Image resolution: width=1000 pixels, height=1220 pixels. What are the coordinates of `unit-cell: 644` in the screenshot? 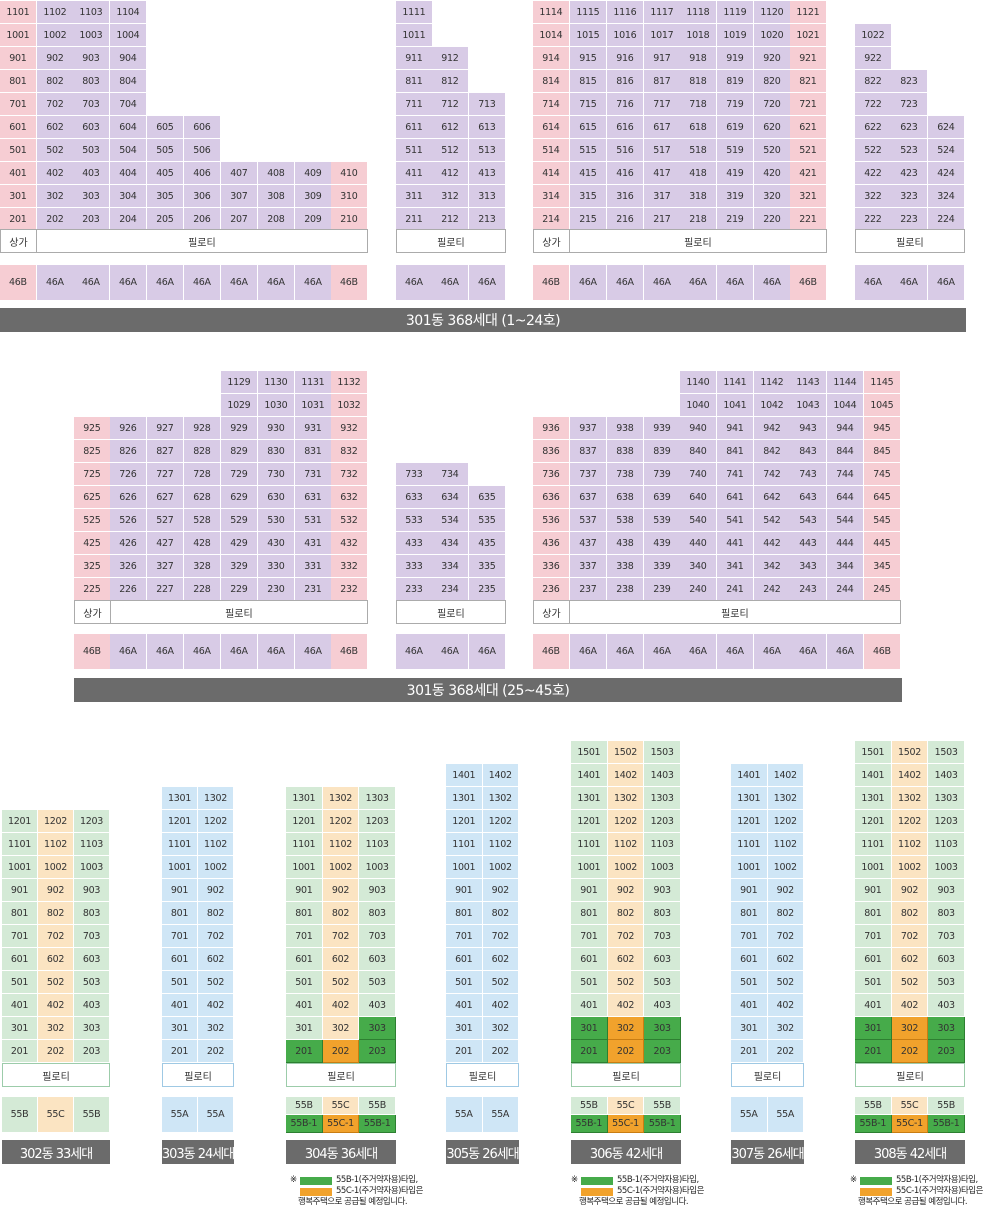 It's located at (845, 497).